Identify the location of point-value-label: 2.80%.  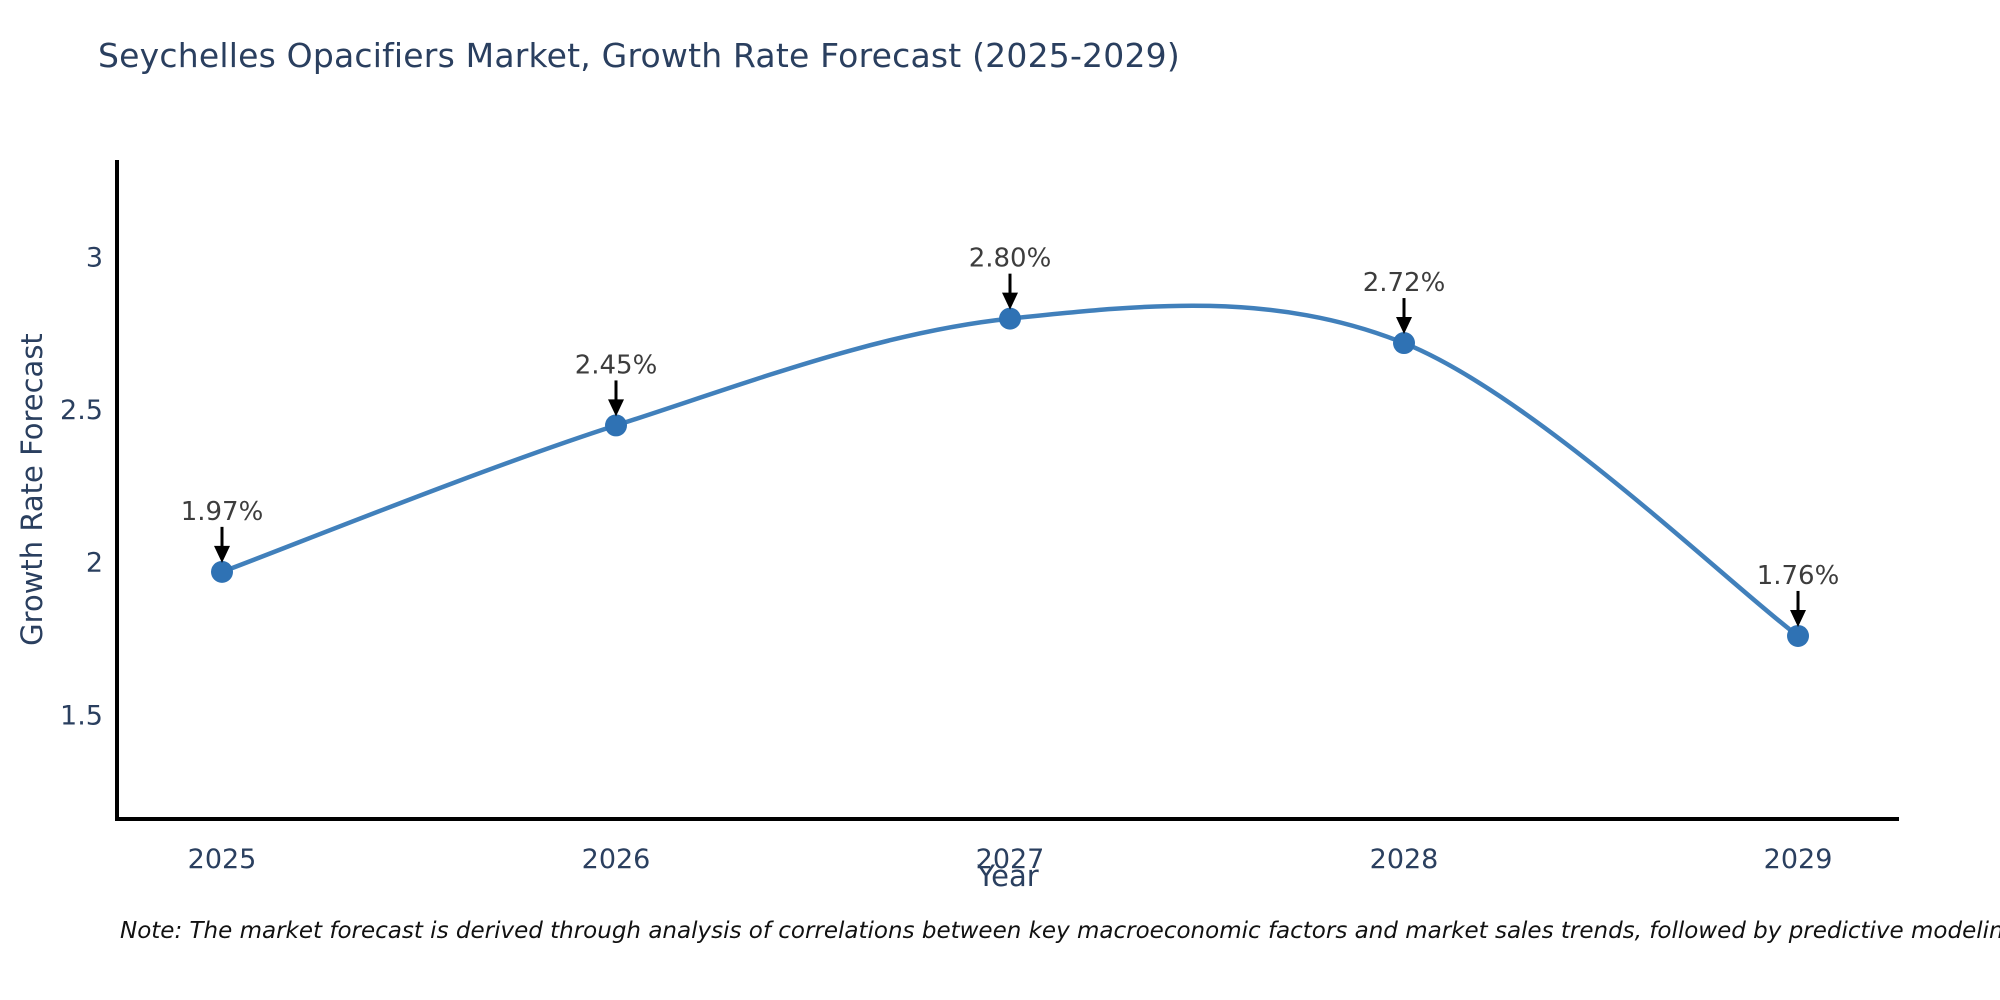
(1010, 259).